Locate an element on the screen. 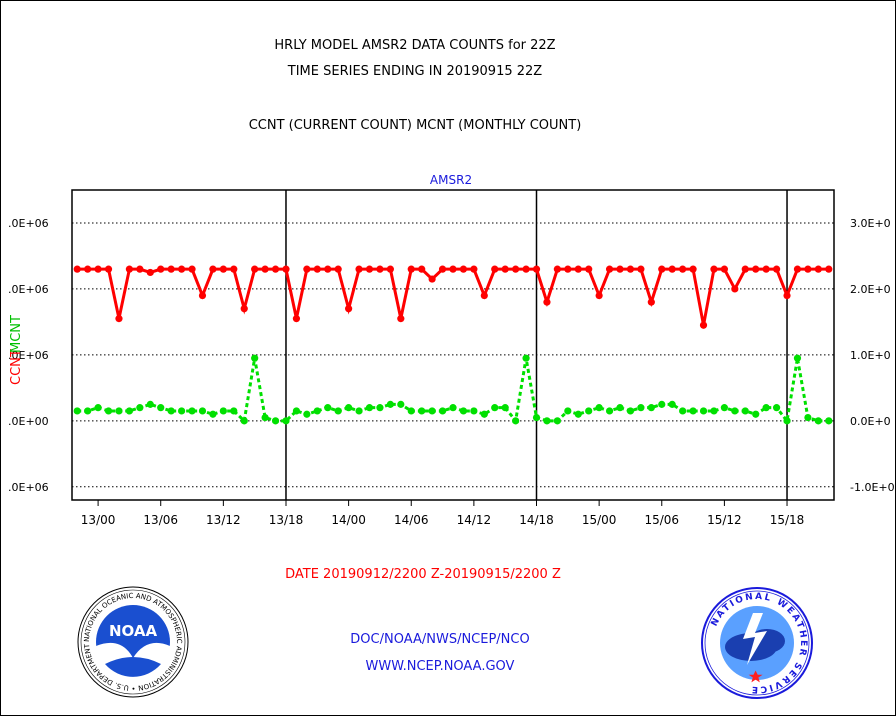 This screenshot has width=896, height=716. x-tick-label: 13/00 is located at coordinates (98, 520).